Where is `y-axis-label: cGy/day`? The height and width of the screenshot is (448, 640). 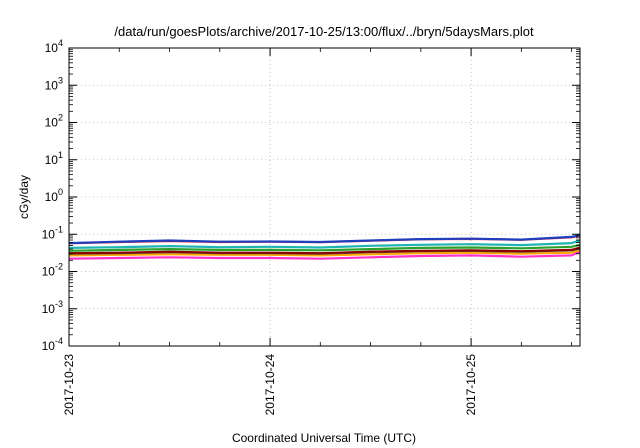 y-axis-label: cGy/day is located at coordinates (24, 197).